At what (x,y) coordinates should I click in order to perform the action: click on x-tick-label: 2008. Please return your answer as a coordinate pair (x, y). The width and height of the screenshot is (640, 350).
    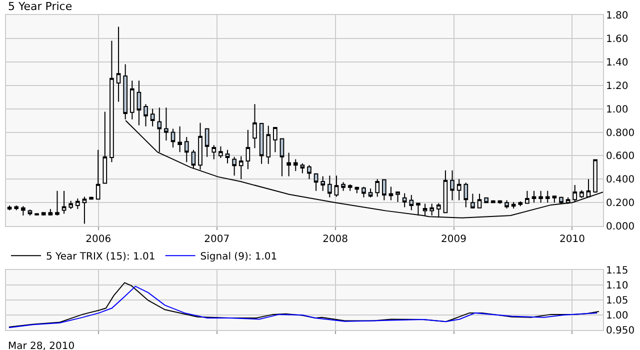
    Looking at the image, I should click on (335, 240).